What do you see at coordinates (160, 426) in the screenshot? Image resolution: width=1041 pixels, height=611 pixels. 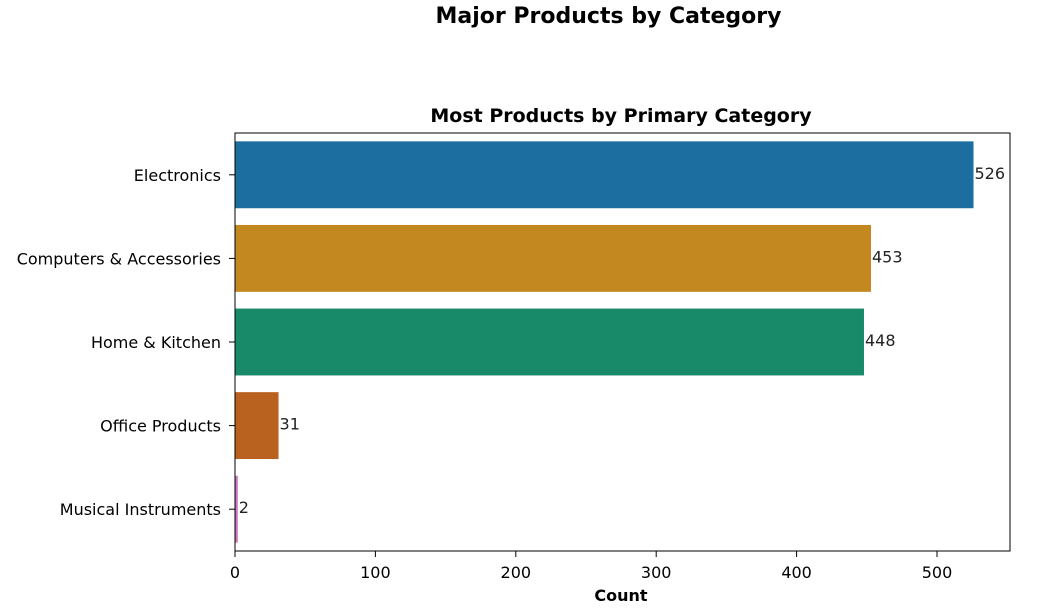 I see `y-tick-label: Office Products` at bounding box center [160, 426].